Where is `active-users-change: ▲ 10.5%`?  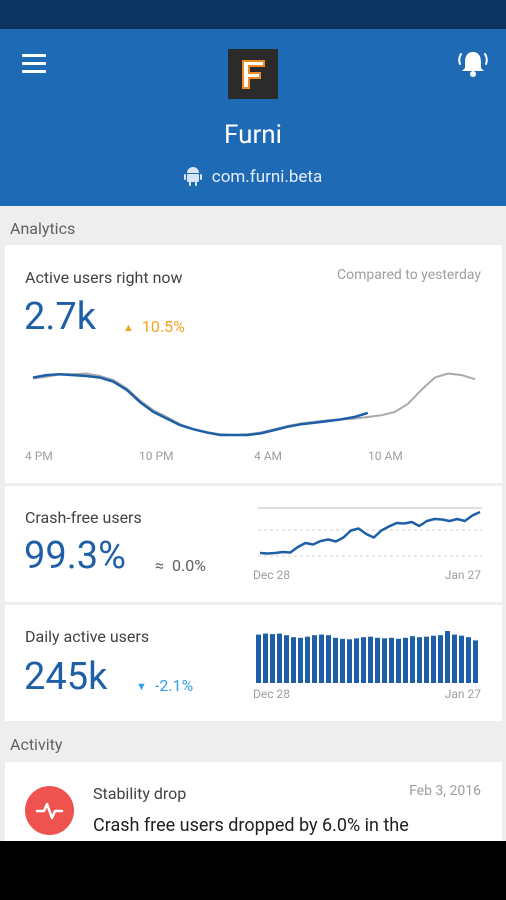
active-users-change: ▲ 10.5% is located at coordinates (154, 326).